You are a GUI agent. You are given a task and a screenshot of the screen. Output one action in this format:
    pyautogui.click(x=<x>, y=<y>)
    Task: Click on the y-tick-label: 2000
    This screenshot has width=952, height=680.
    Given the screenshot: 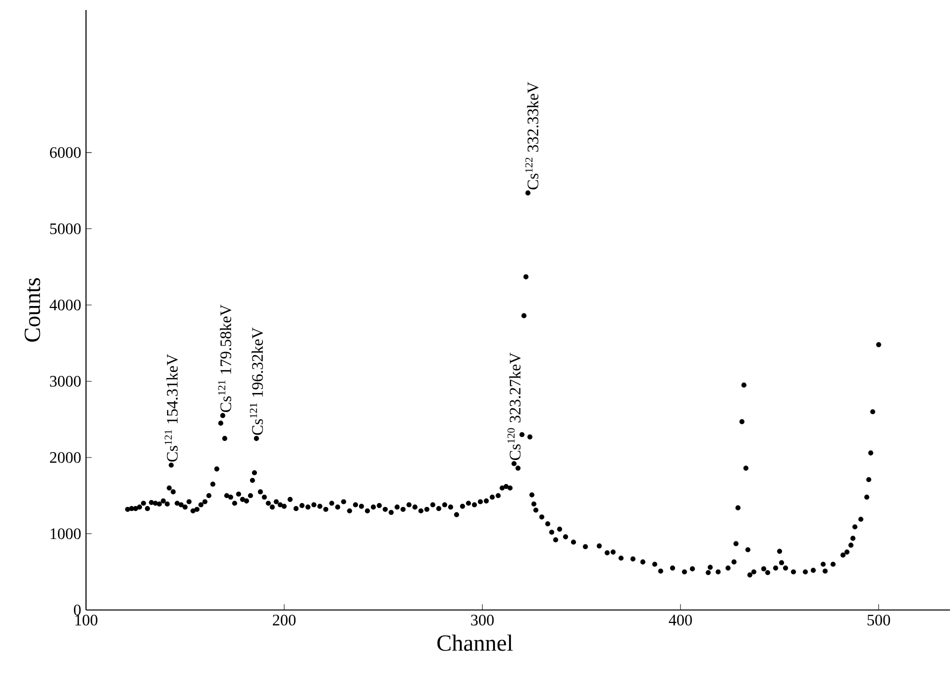 What is the action you would take?
    pyautogui.click(x=65, y=457)
    